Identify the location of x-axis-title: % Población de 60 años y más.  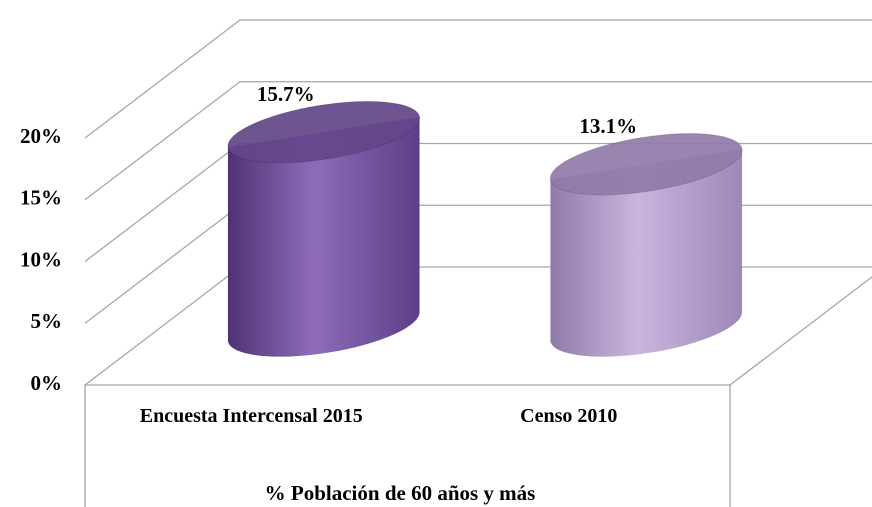
(400, 493).